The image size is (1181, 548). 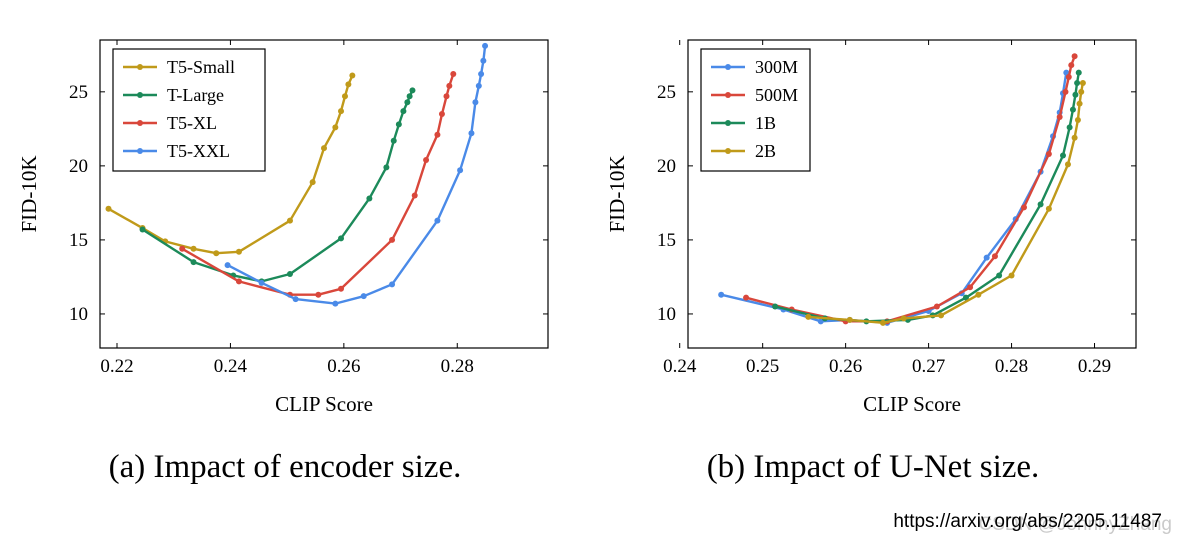 What do you see at coordinates (324, 404) in the screenshot?
I see `x-axis-label: CLIP Score` at bounding box center [324, 404].